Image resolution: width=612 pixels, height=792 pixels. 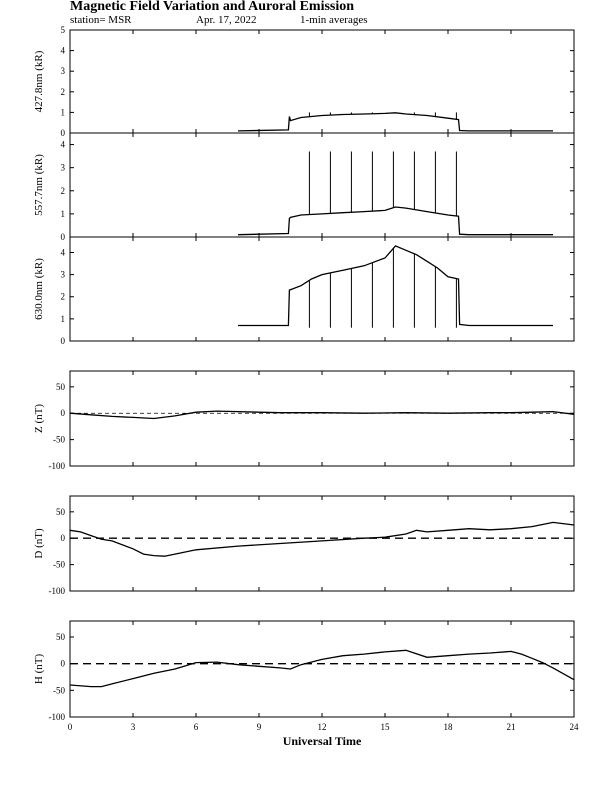 What do you see at coordinates (63, 71) in the screenshot?
I see `panel-0-ytick-label: 3` at bounding box center [63, 71].